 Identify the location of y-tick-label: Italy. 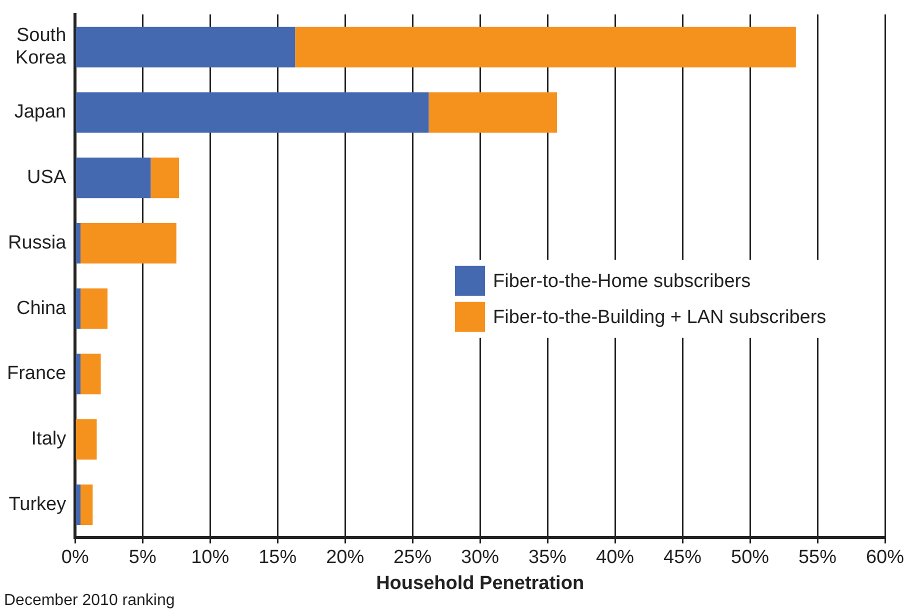
(49, 439).